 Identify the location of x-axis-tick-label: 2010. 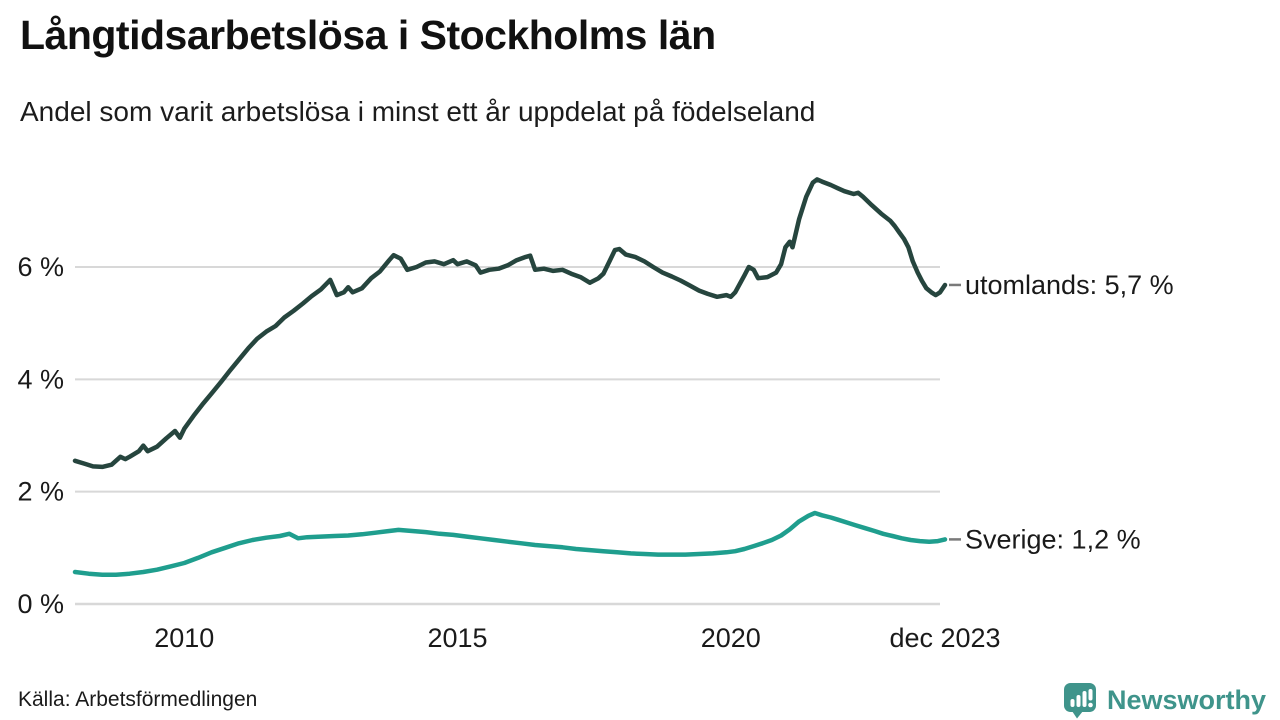
(184, 638).